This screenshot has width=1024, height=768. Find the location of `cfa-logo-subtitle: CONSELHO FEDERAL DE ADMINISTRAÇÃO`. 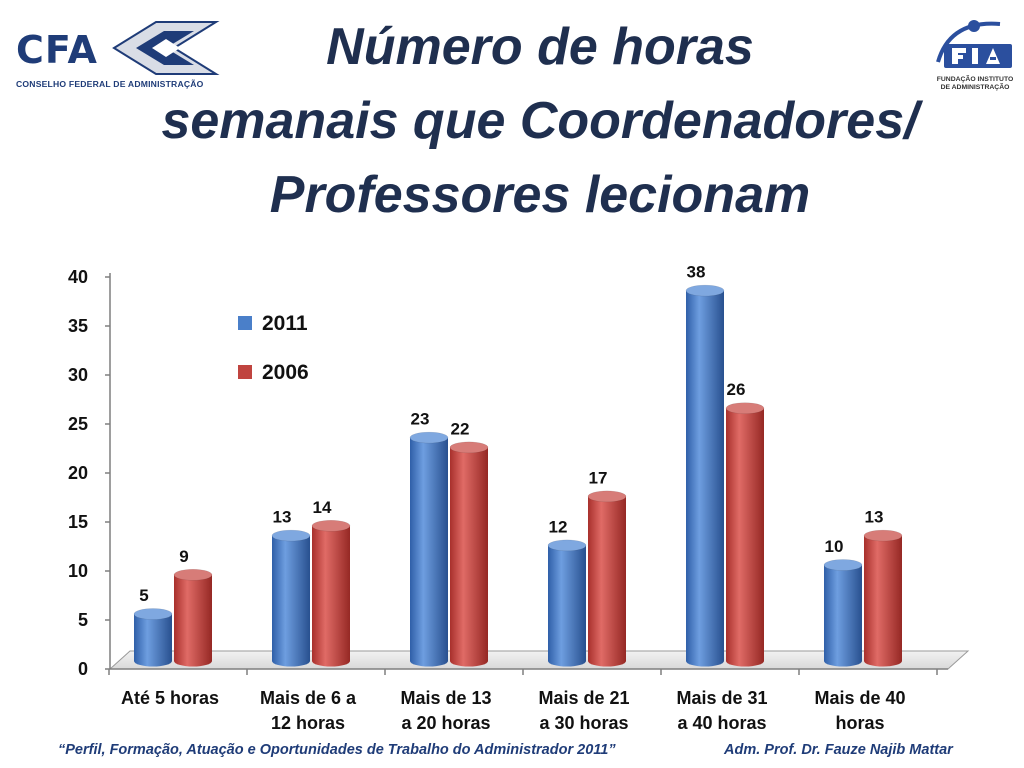

cfa-logo-subtitle: CONSELHO FEDERAL DE ADMINISTRAÇÃO is located at coordinates (110, 84).